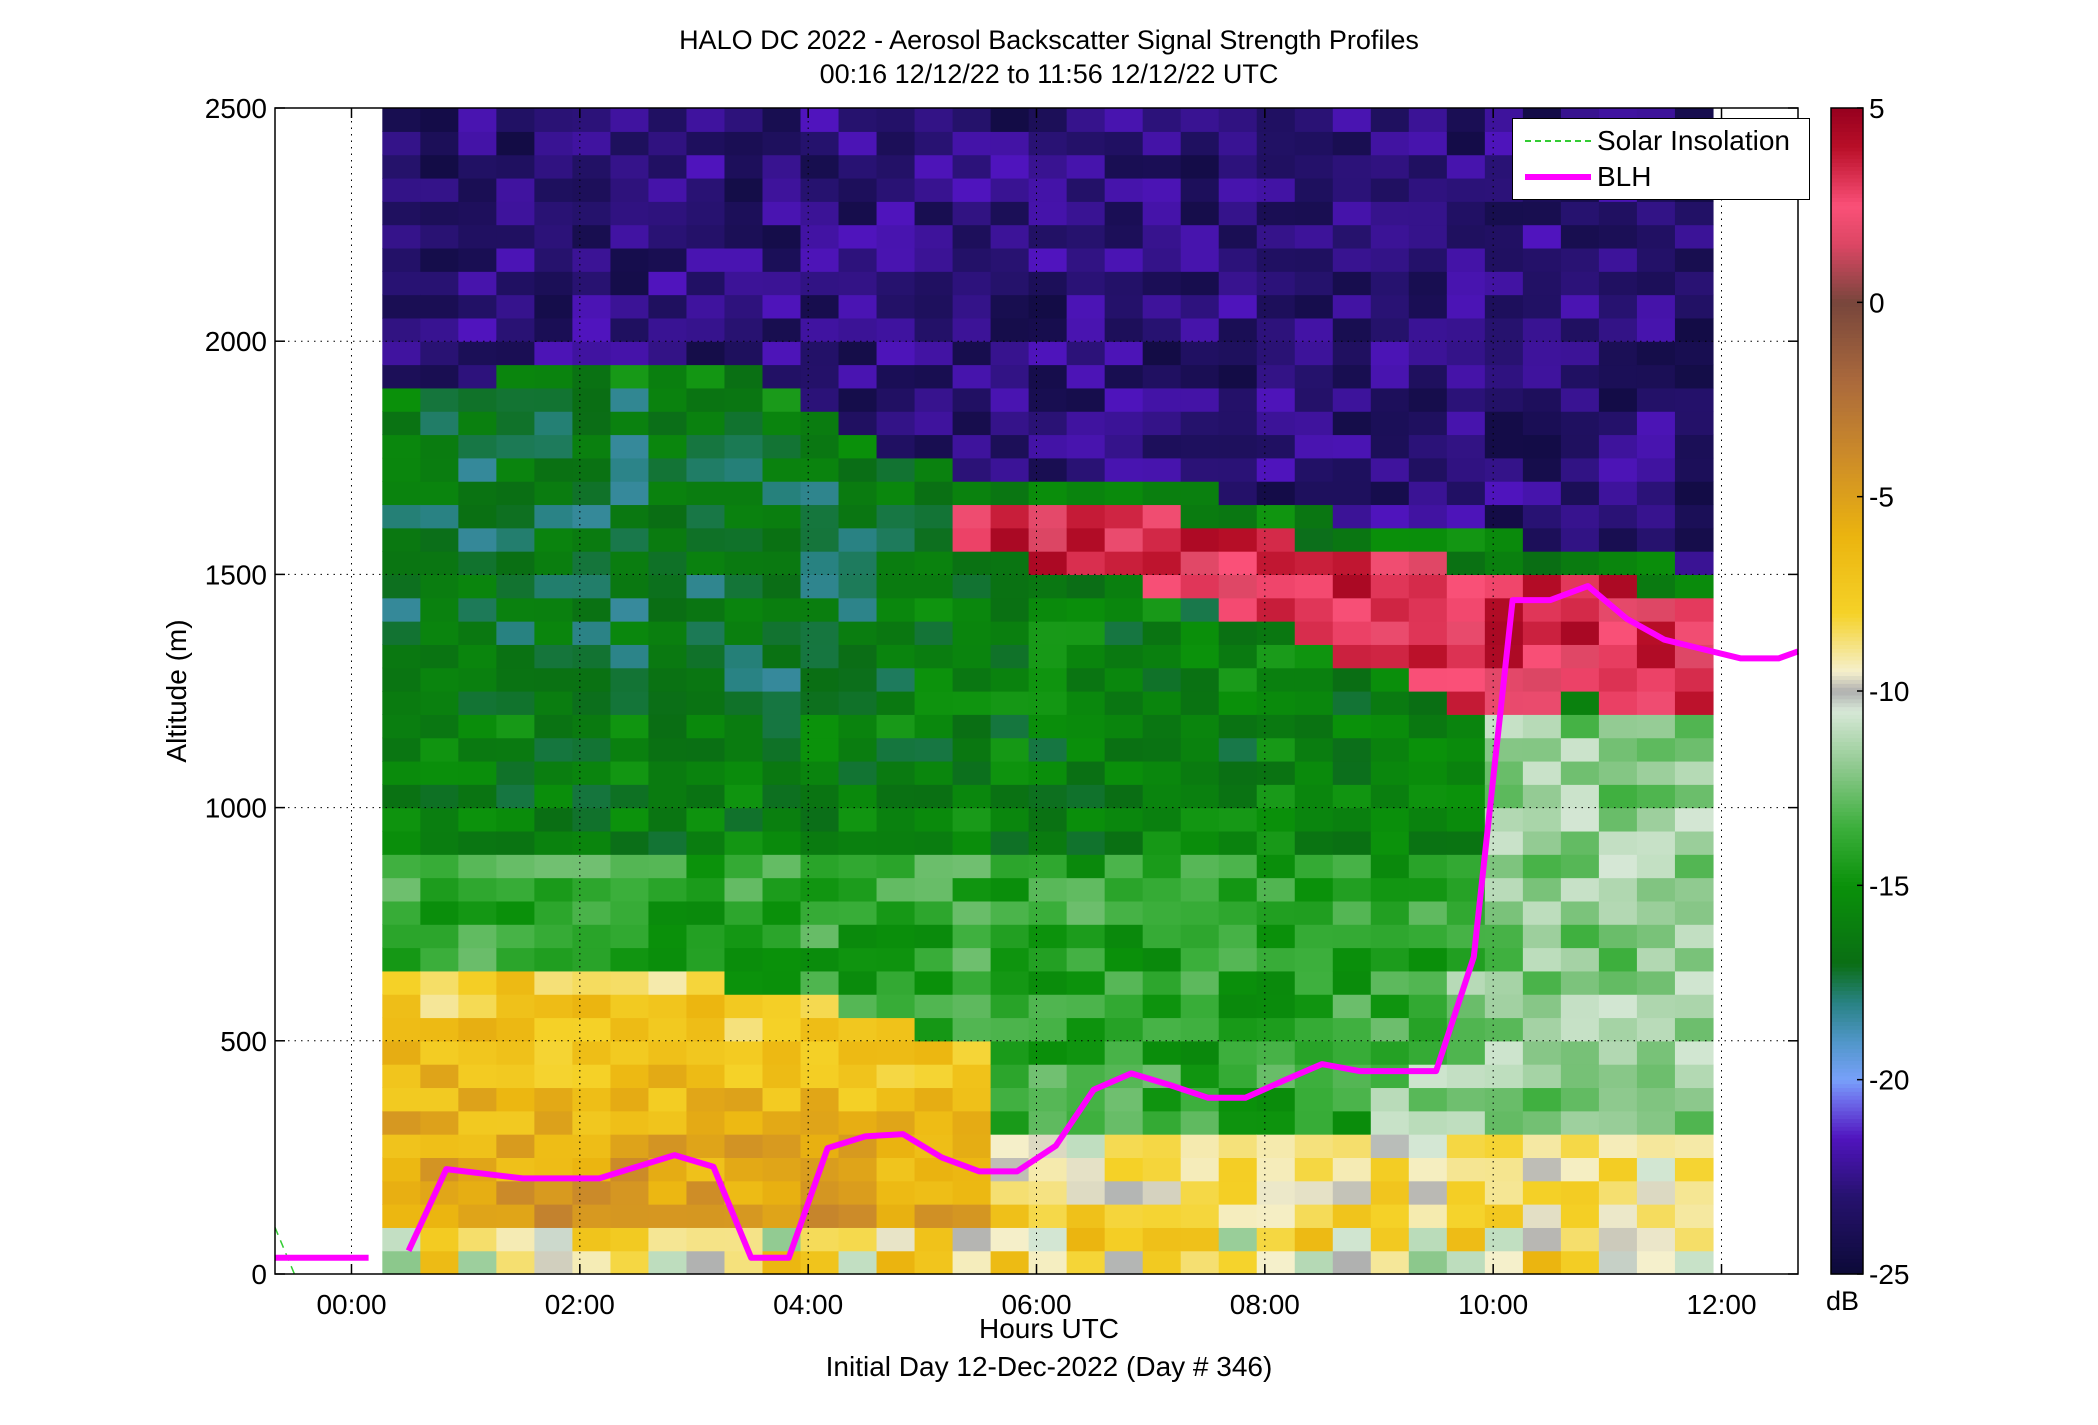 The image size is (2098, 1425). What do you see at coordinates (1558, 141) in the screenshot?
I see `legend-swatch-solar-insolation` at bounding box center [1558, 141].